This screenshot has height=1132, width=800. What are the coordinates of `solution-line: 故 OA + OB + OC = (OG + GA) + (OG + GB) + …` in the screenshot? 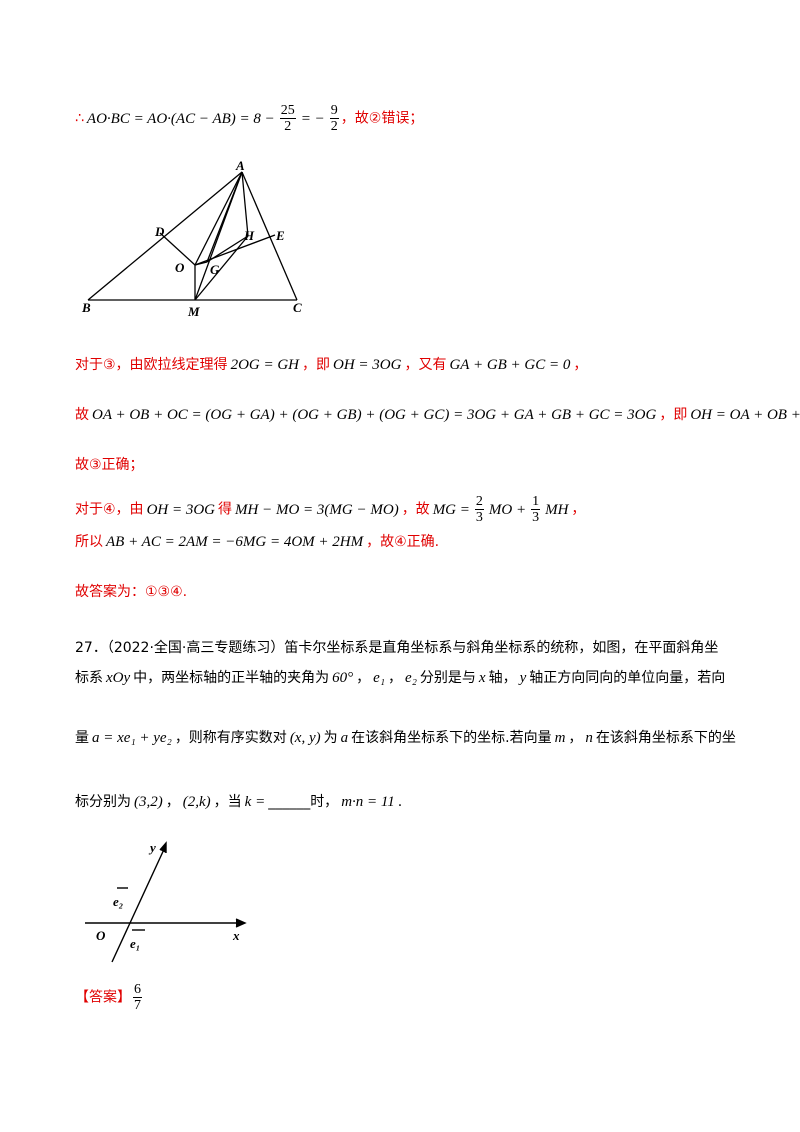 It's located at (437, 415).